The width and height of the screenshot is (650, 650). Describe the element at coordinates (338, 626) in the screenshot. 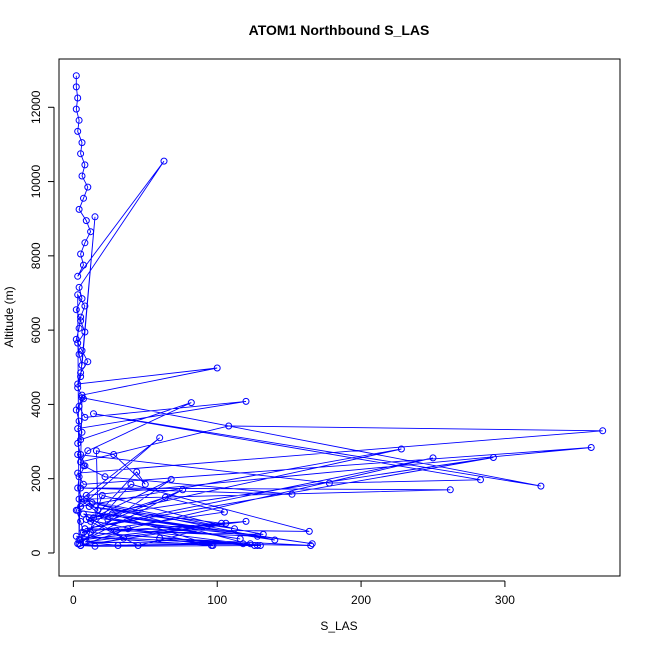

I see `x-axis-label: S_LAS` at that location.